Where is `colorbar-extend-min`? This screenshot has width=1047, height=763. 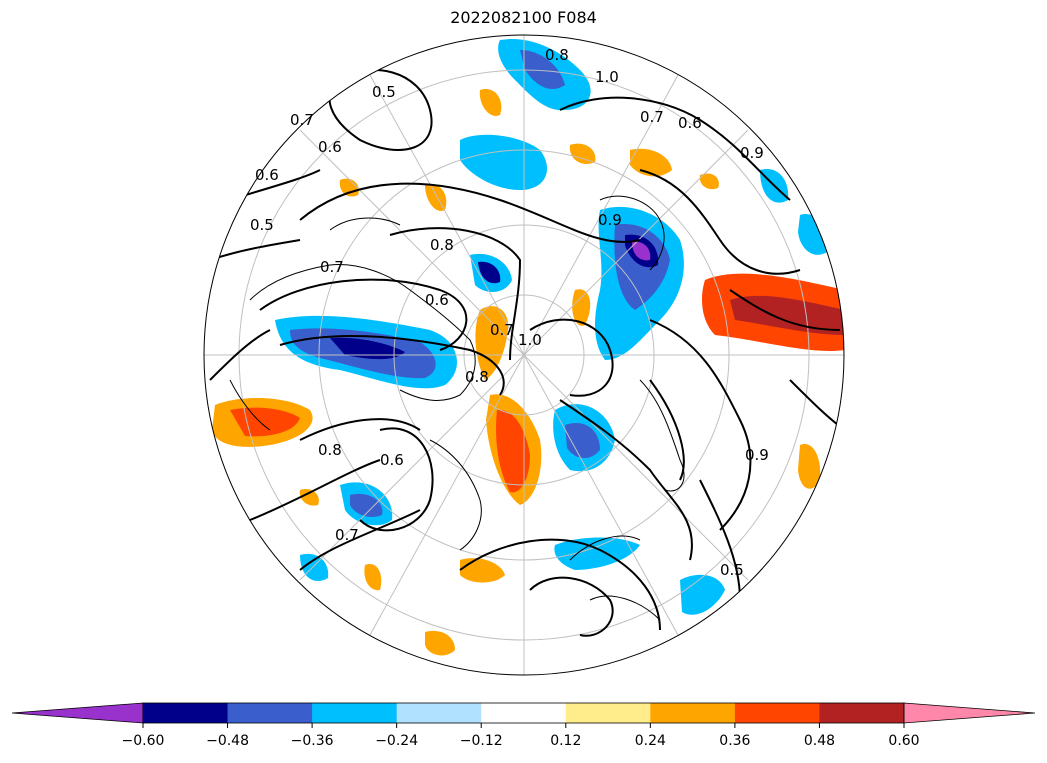
colorbar-extend-min is located at coordinates (77, 713).